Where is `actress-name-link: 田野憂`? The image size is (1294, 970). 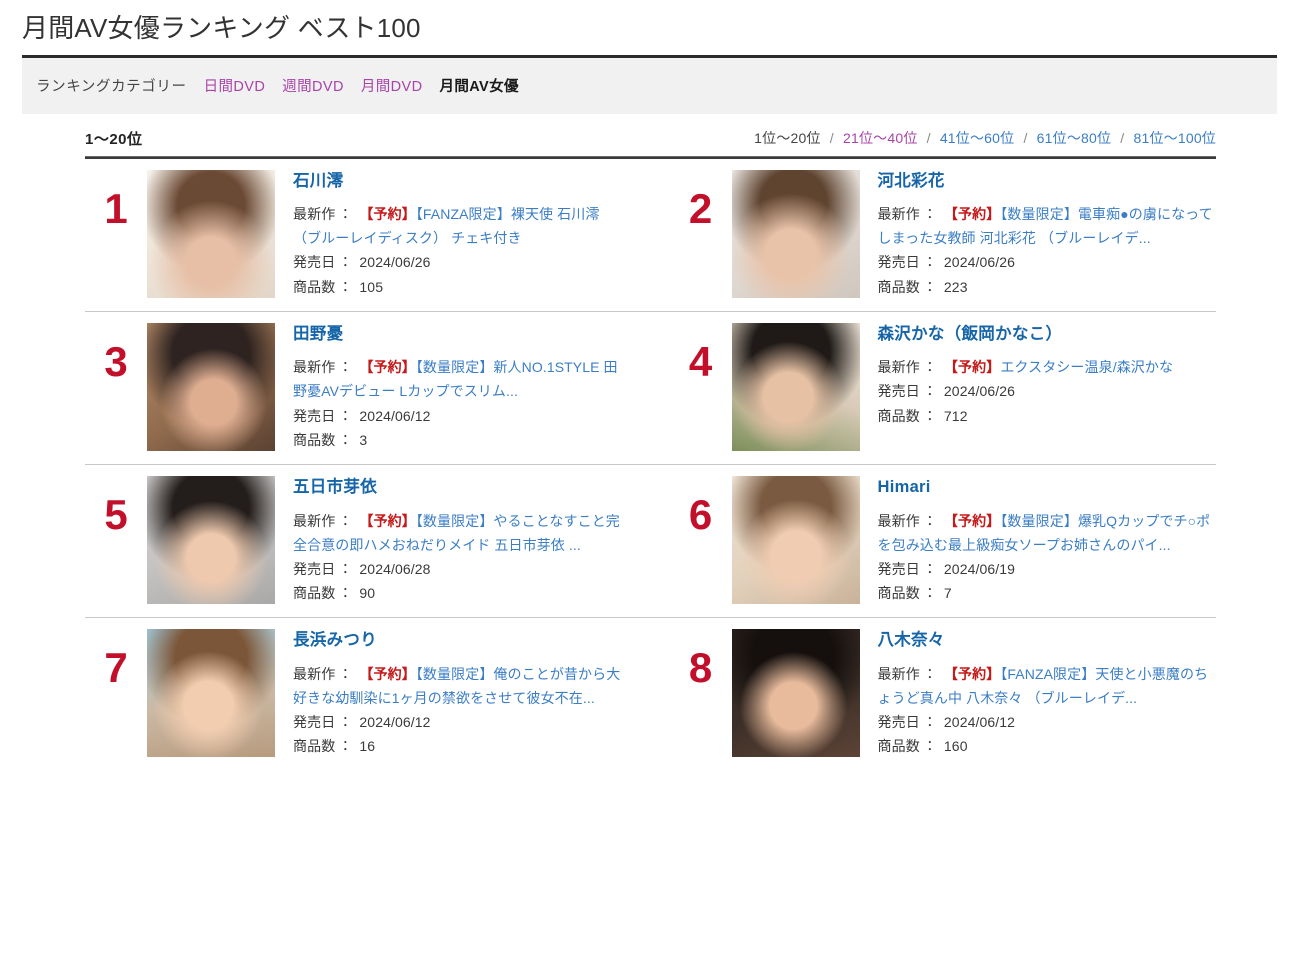
actress-name-link: 田野憂 is located at coordinates (318, 333).